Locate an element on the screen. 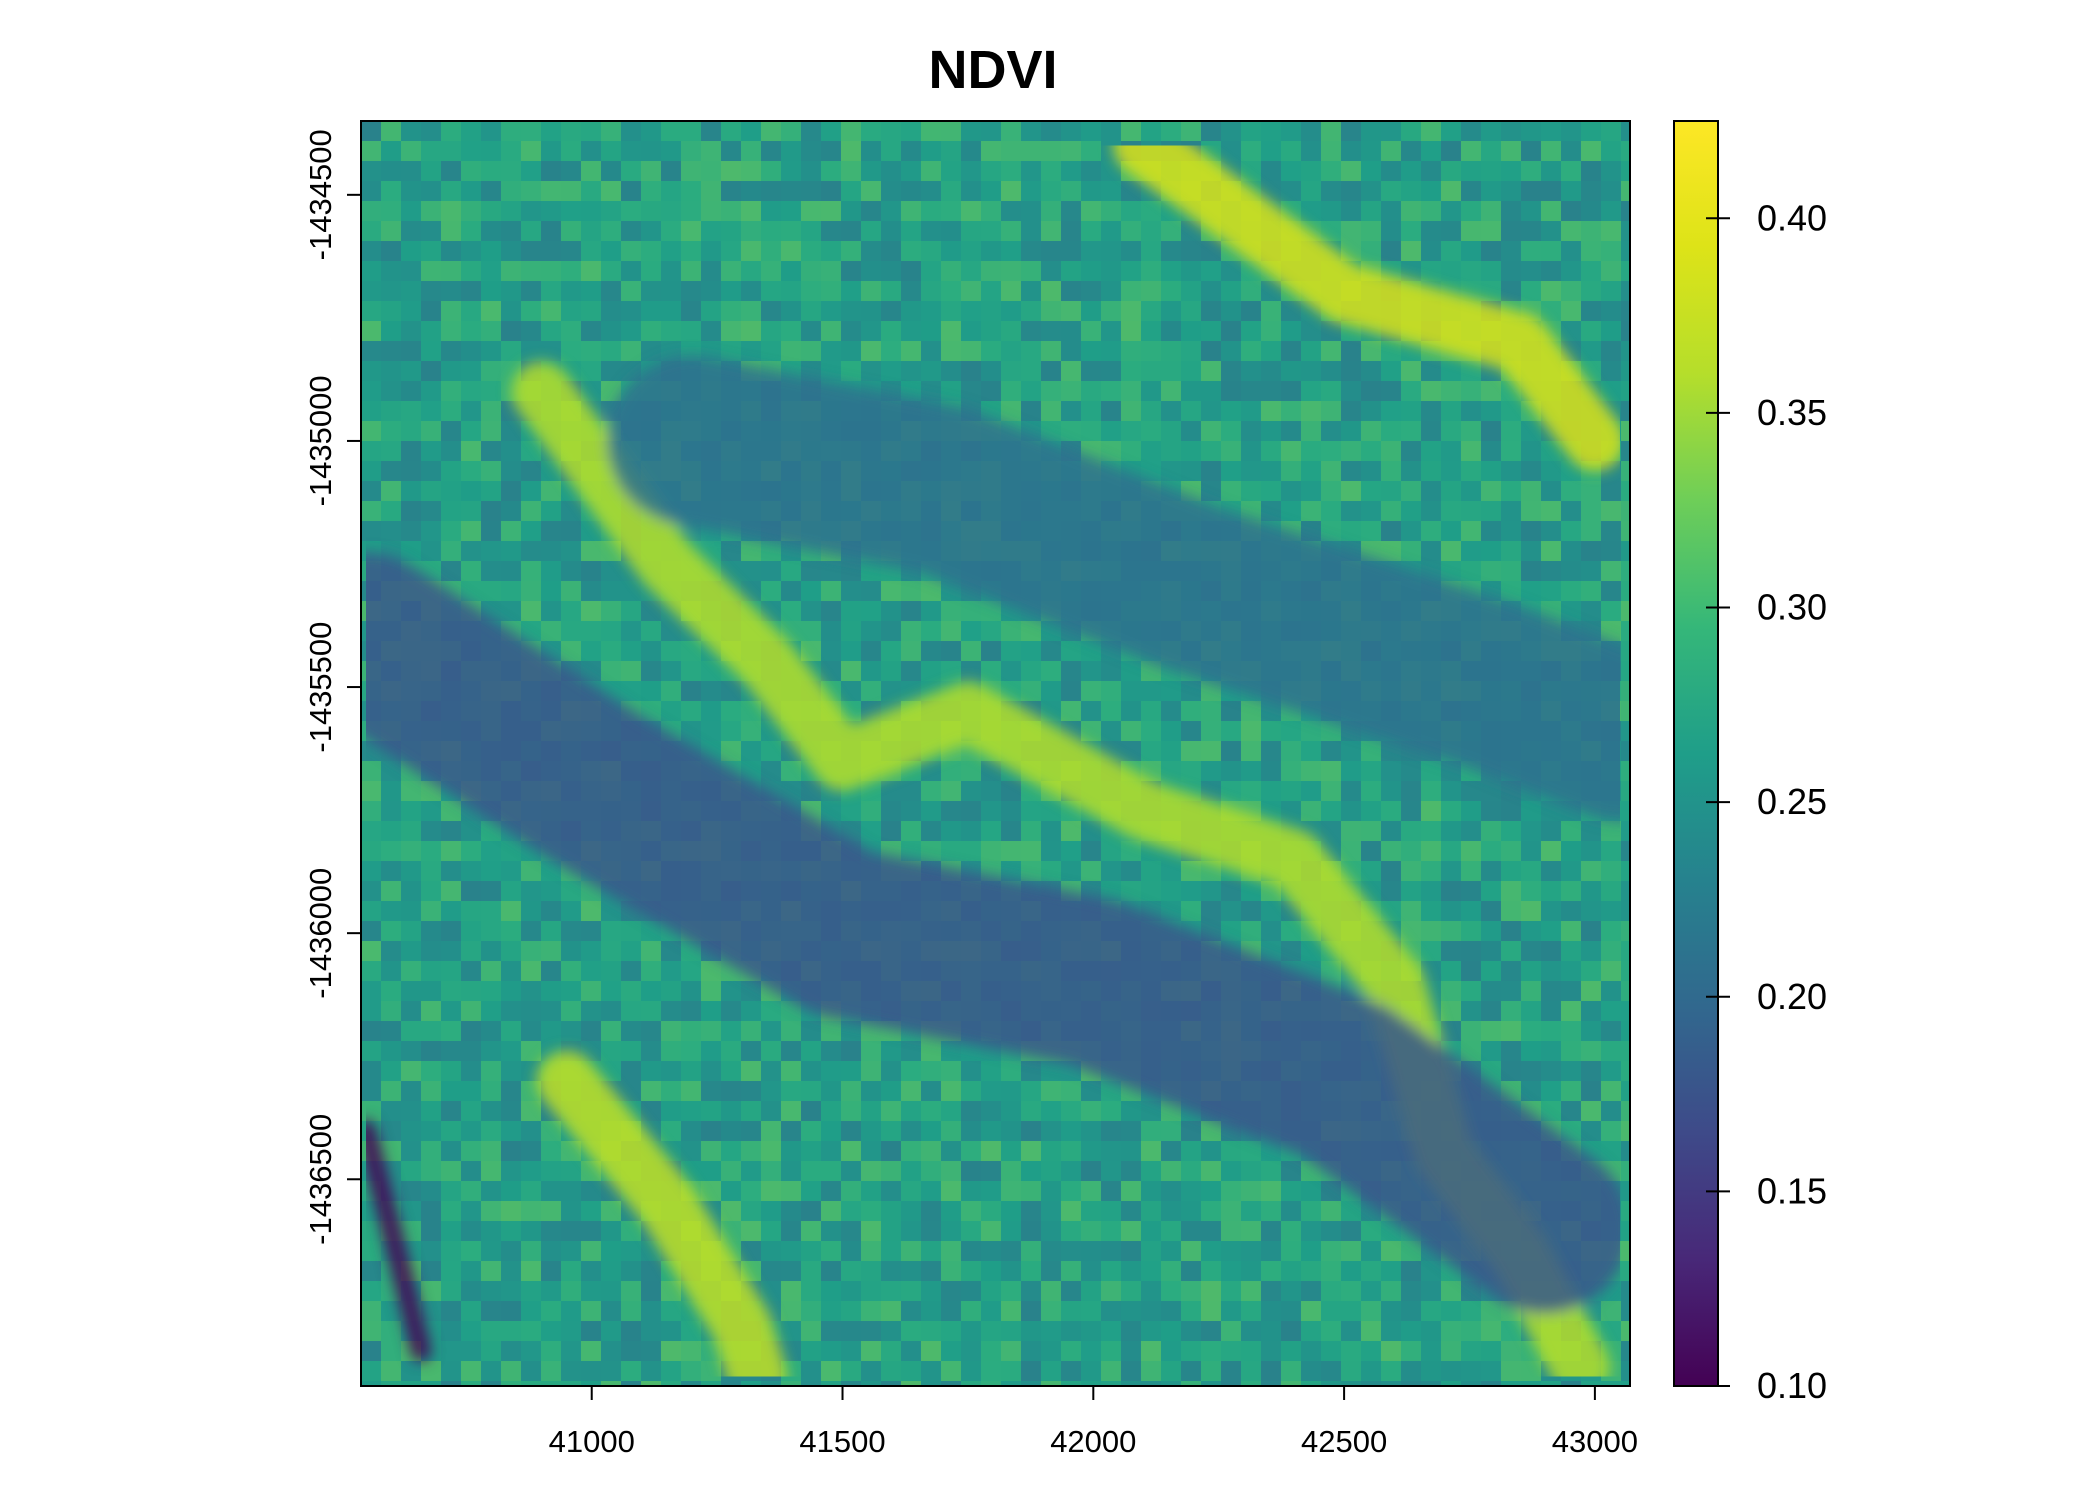  x-axis: 41000 41500 42000 42500 43000 is located at coordinates (1093, 1422).